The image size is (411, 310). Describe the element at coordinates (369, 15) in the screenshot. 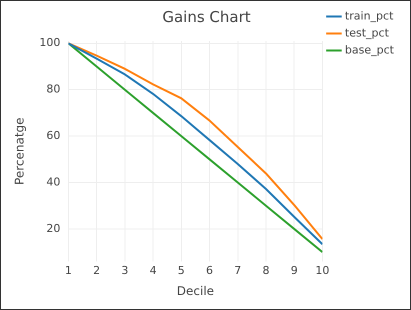

I see `legend-label: train_pct` at that location.